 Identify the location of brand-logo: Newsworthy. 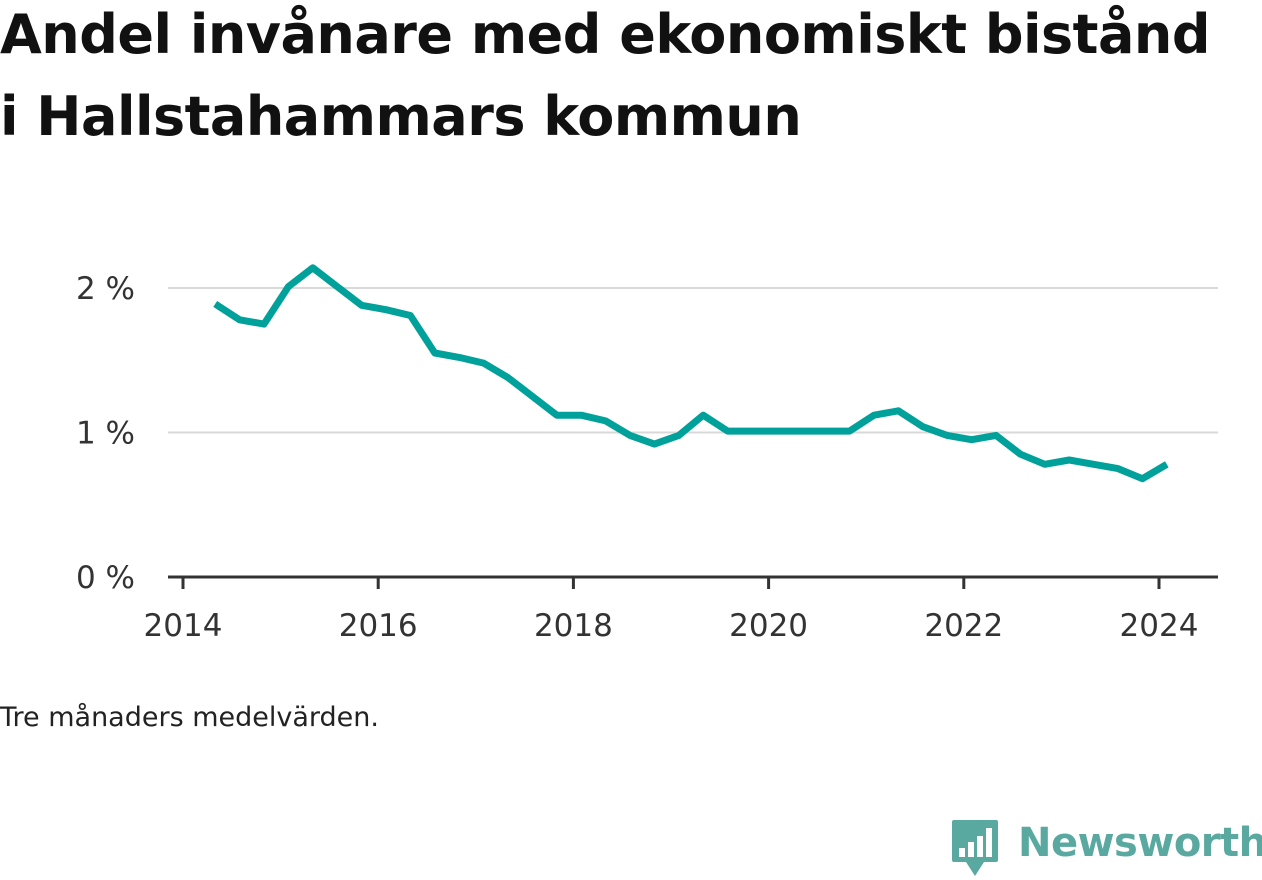
(1106, 849).